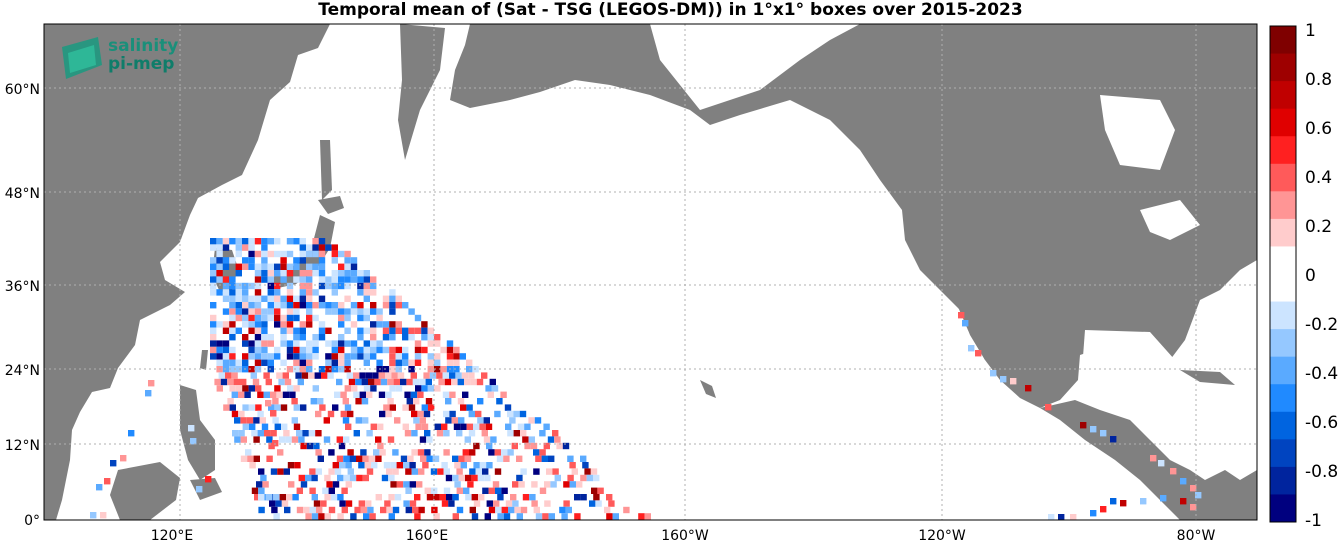 Image resolution: width=1341 pixels, height=544 pixels. I want to click on cbar-tick: 0.6, so click(1318, 129).